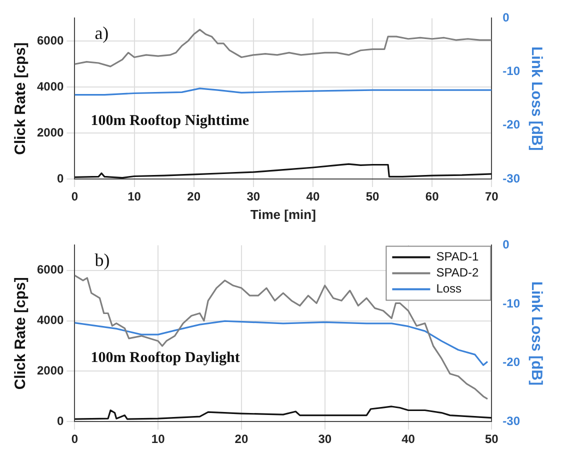  I want to click on x-axis-title: Time [min], so click(283, 214).